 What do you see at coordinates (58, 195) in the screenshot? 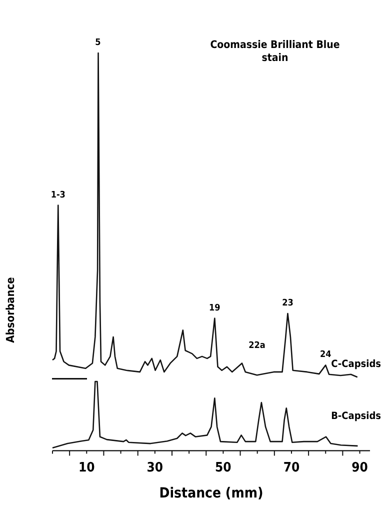
I see `annotation: 1-3` at bounding box center [58, 195].